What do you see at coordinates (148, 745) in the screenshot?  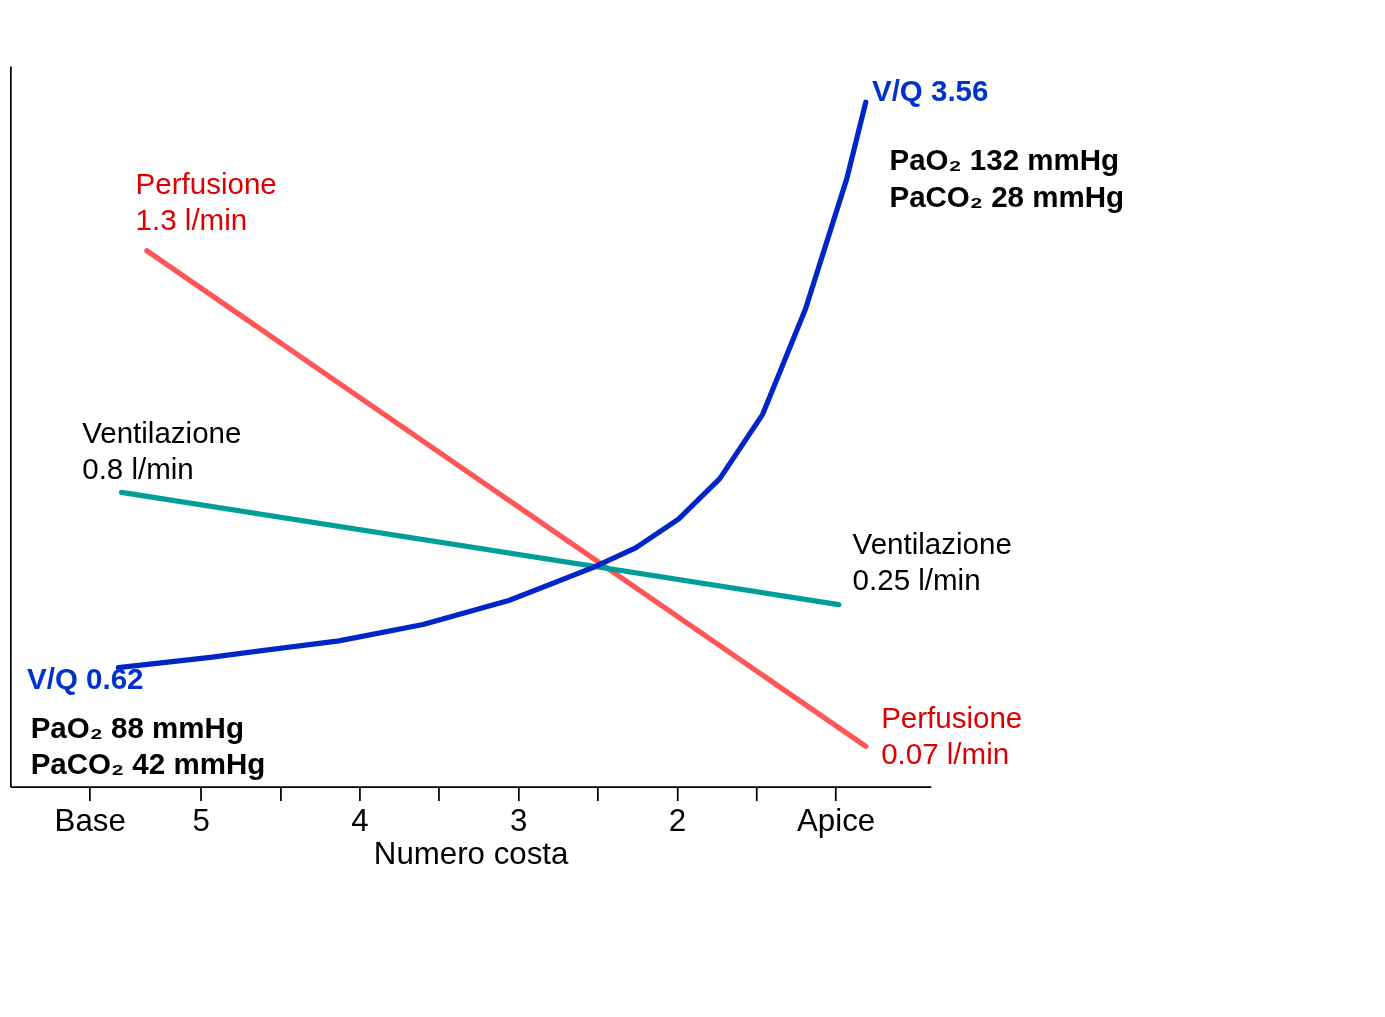 I see `annotation: PaO₂ 88 mmHg PaCO₂ 42 mmHg` at bounding box center [148, 745].